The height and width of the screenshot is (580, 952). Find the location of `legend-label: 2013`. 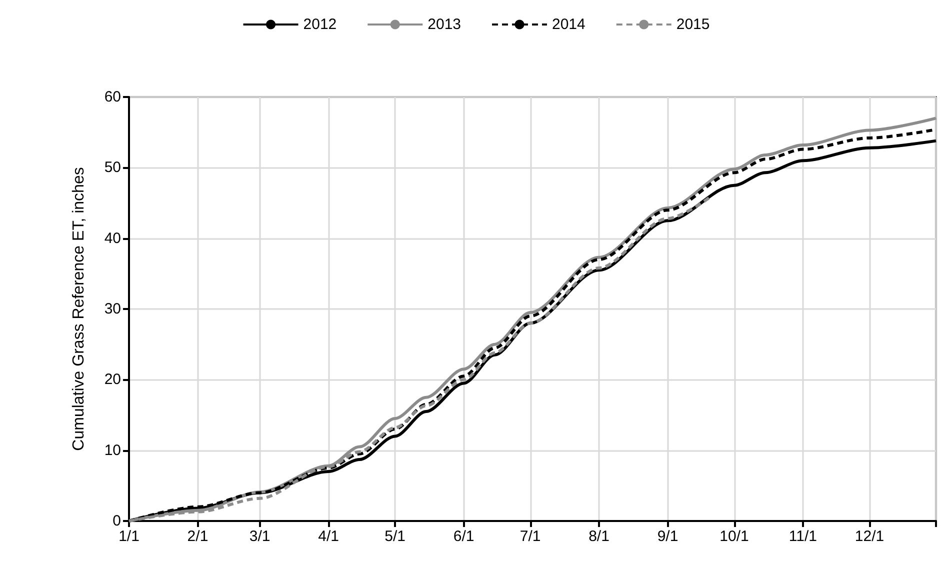

legend-label: 2013 is located at coordinates (445, 24).